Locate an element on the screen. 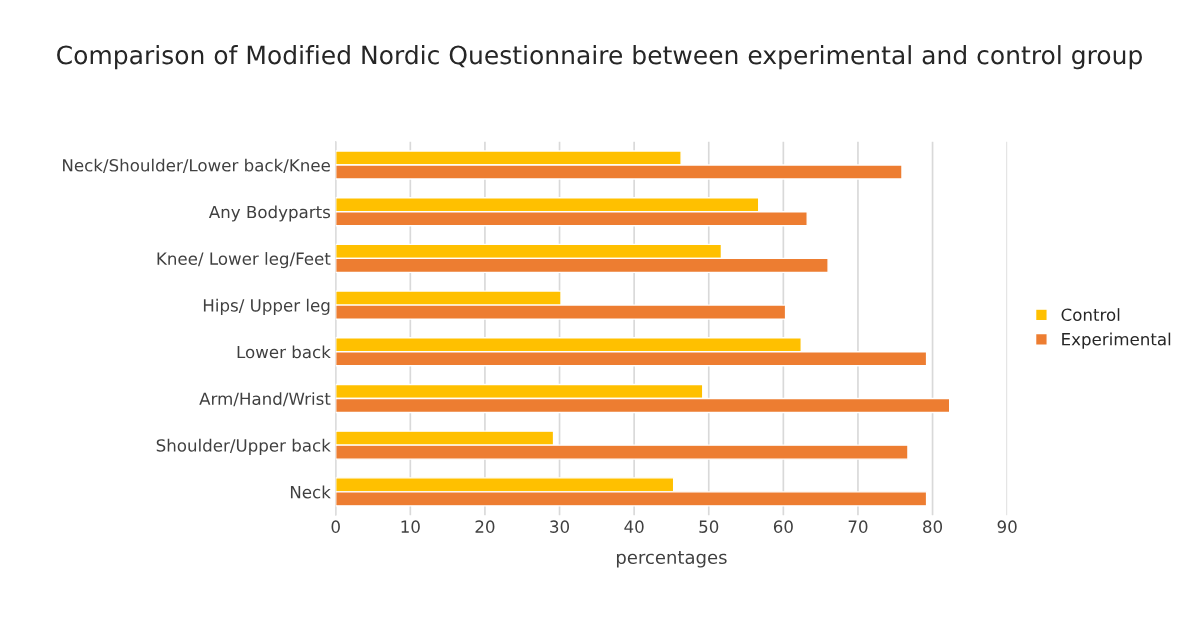  y-tick-label: Hips/ Upper leg is located at coordinates (266, 306).